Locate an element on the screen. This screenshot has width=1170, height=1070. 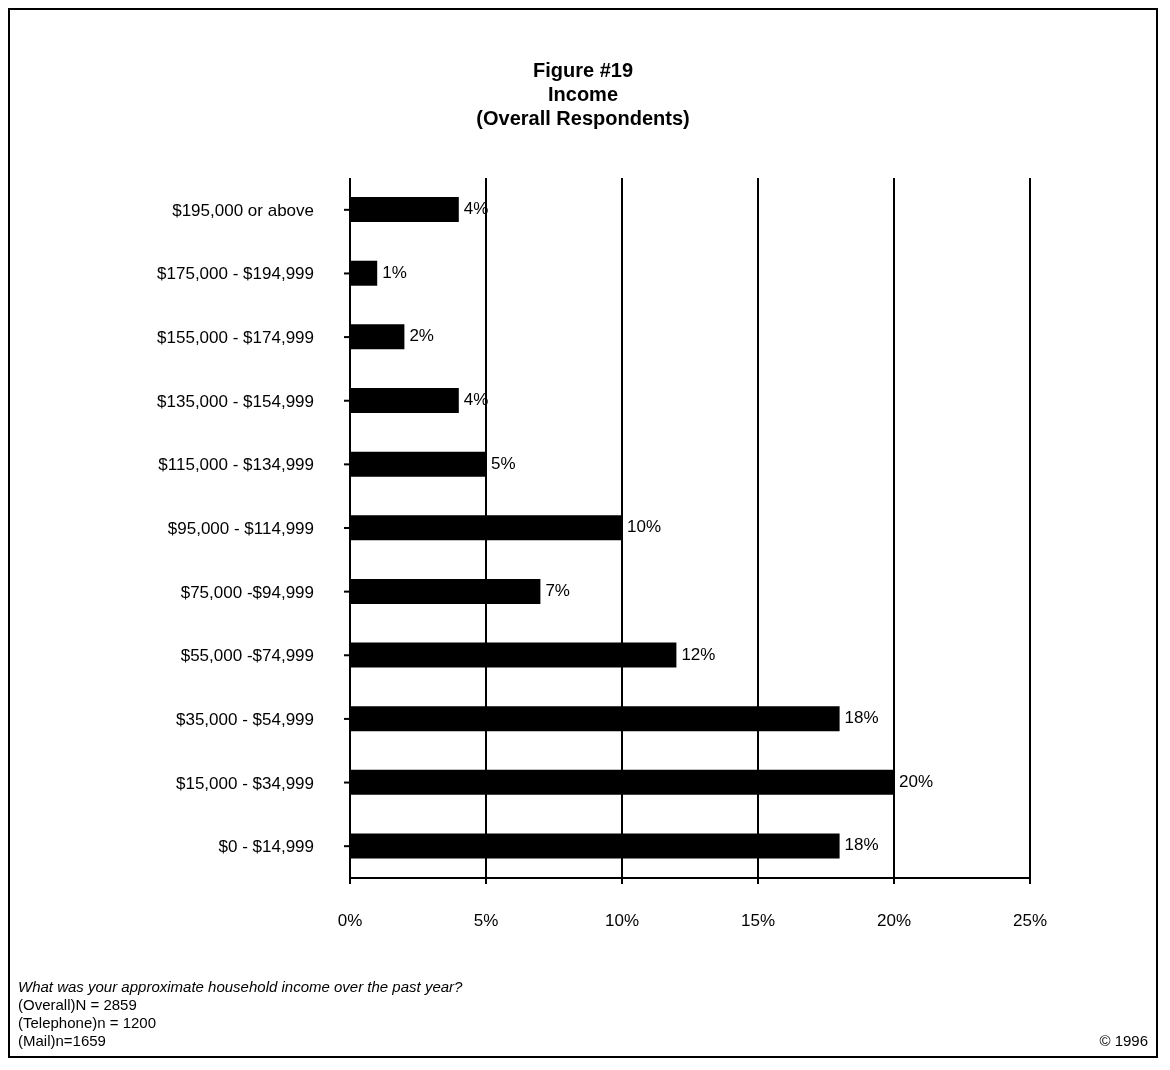
y-tick-label: $175,000 - $194,999 is located at coordinates (235, 274).